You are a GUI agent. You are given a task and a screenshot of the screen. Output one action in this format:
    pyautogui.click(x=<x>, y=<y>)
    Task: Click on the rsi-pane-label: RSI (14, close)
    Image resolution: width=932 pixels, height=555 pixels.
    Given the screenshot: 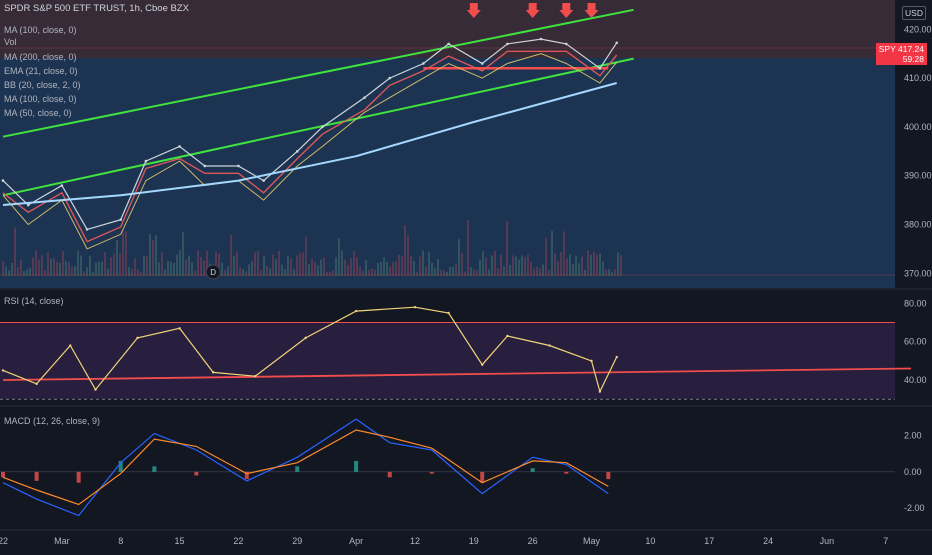 What is the action you would take?
    pyautogui.click(x=34, y=301)
    